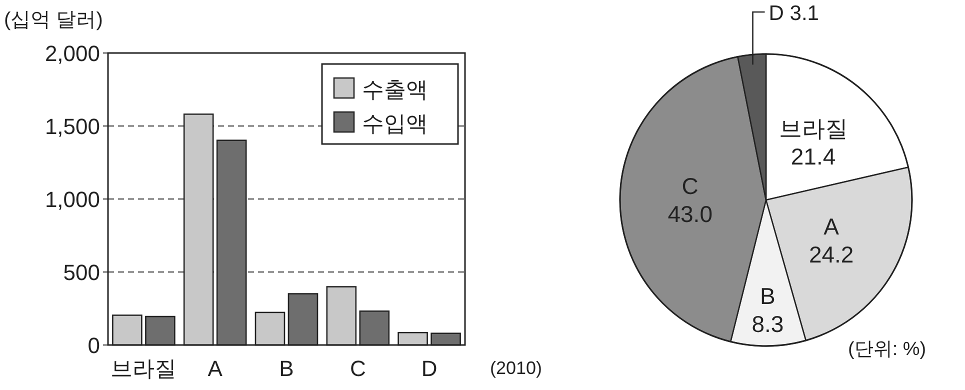 The width and height of the screenshot is (965, 390). I want to click on x-tick-label: C, so click(358, 368).